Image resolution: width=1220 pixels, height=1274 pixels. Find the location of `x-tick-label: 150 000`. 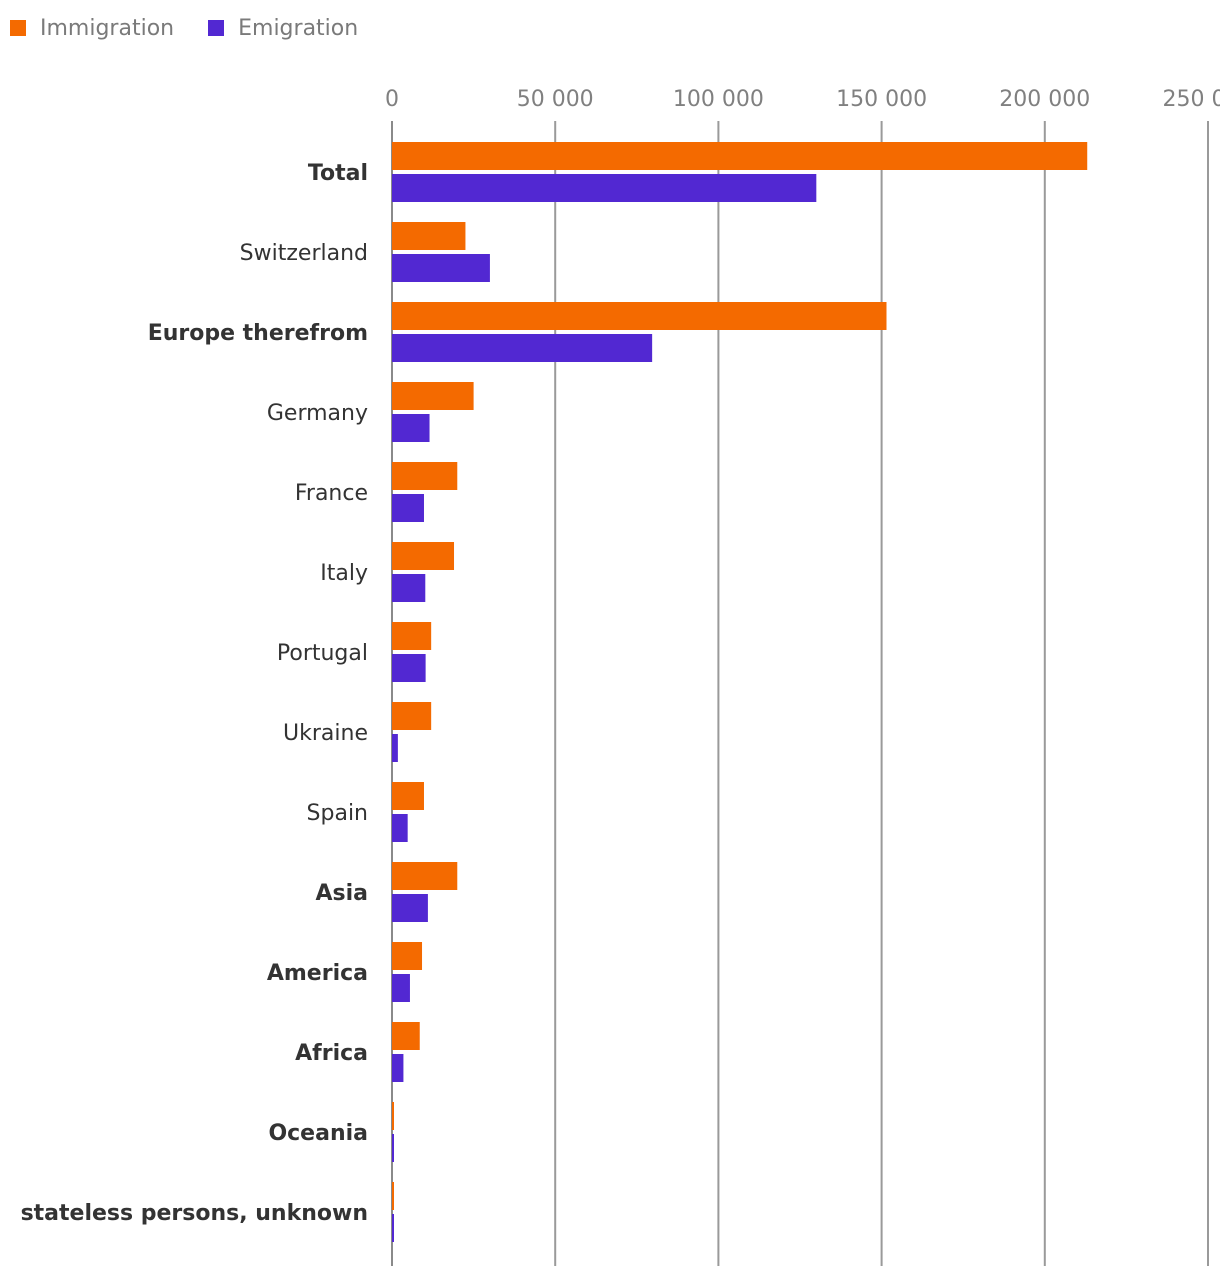

x-tick-label: 150 000 is located at coordinates (881, 99).